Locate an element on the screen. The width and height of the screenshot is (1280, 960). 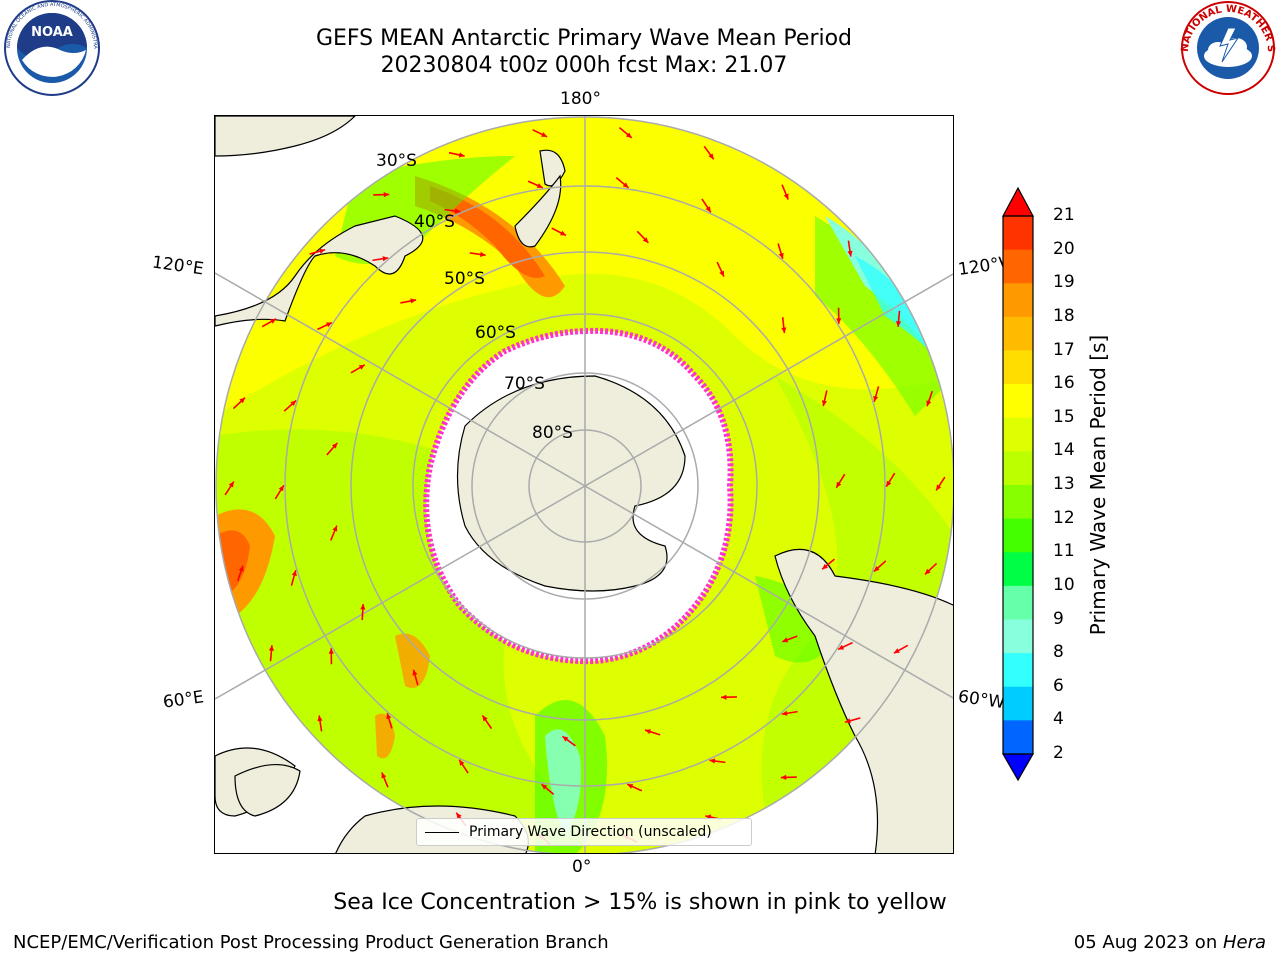
colorbar-tick-label: 20 is located at coordinates (1064, 248).